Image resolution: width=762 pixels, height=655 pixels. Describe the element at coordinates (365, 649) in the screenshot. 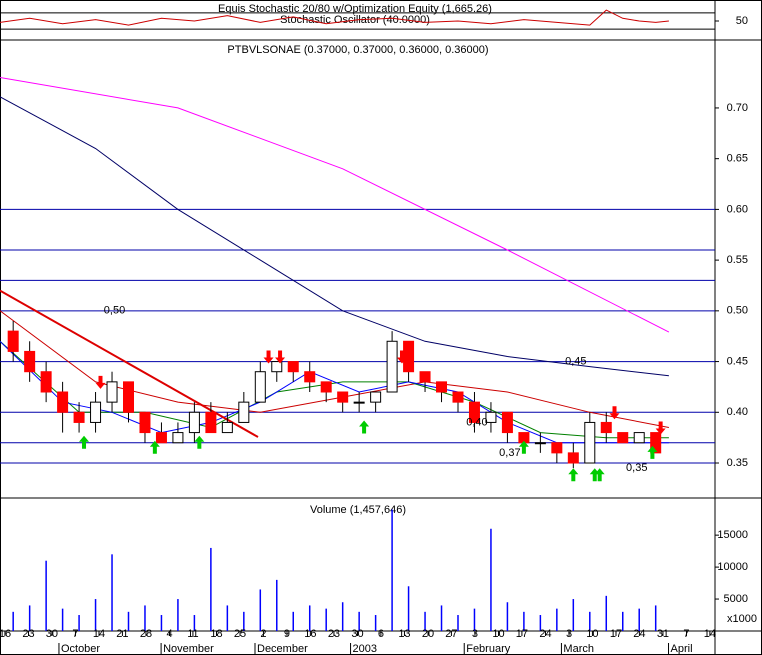

I see `month-label: 2003` at that location.